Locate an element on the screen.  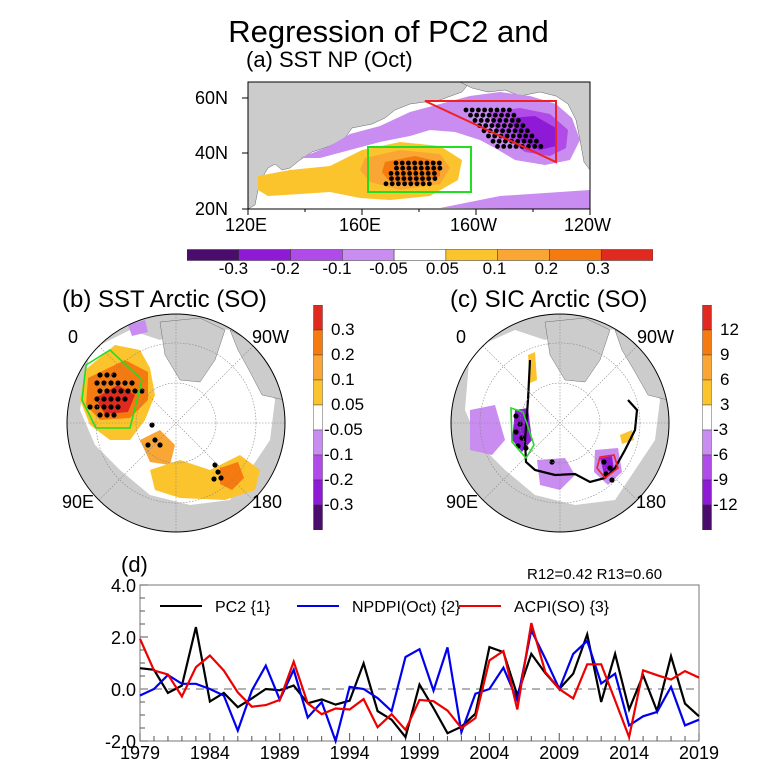
panel-a-map-content is located at coordinates (419, 145).